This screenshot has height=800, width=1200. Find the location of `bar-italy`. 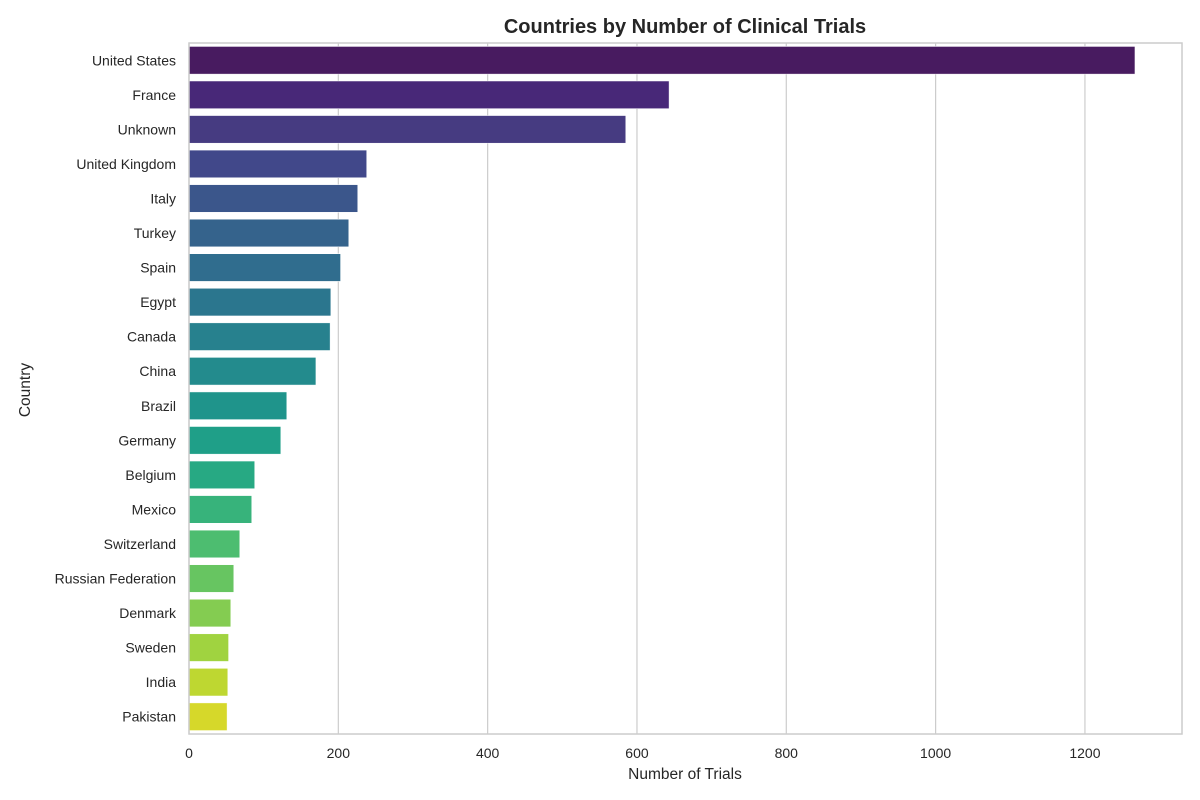

bar-italy is located at coordinates (273, 198).